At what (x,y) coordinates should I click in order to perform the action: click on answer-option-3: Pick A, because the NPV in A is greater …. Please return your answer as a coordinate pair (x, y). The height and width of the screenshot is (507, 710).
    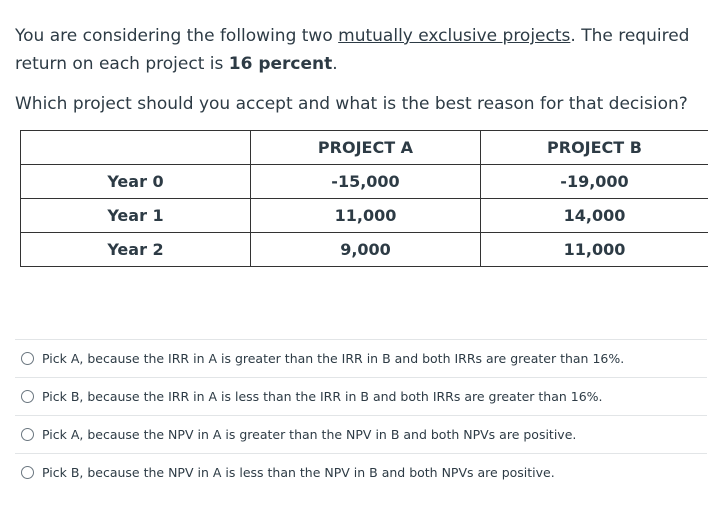
    Looking at the image, I should click on (361, 435).